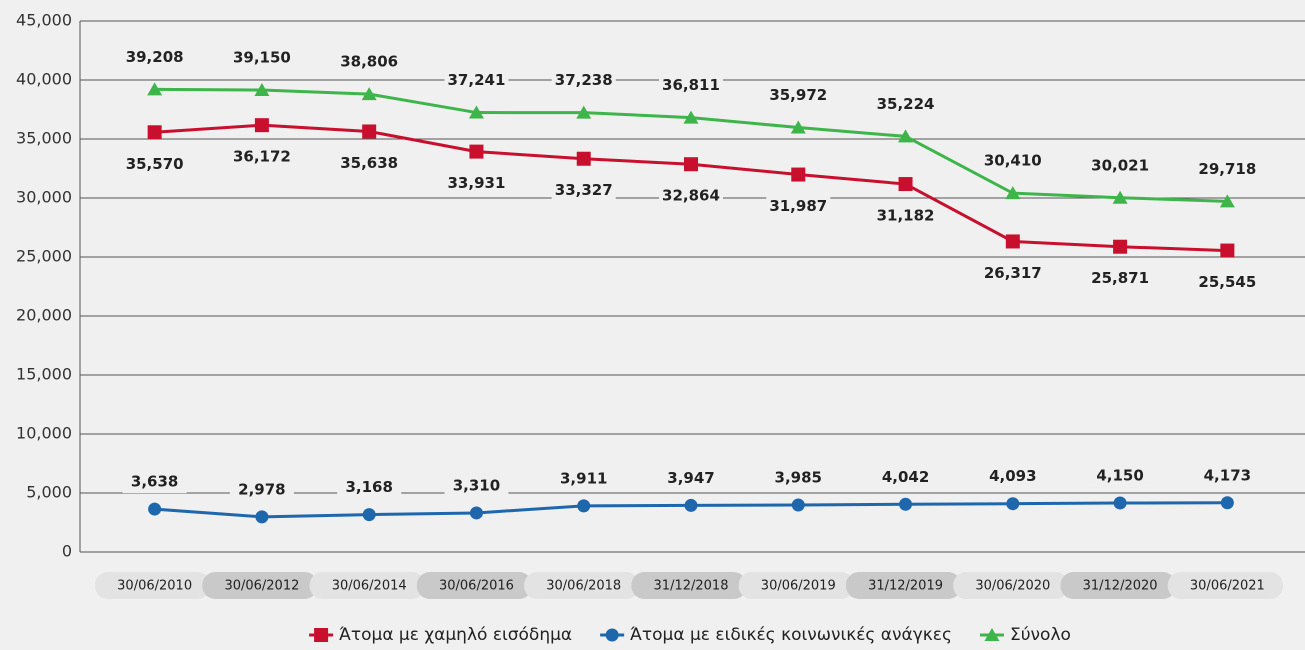 Image resolution: width=1305 pixels, height=650 pixels. Describe the element at coordinates (44, 197) in the screenshot. I see `y-tick-label: 30,000` at that location.